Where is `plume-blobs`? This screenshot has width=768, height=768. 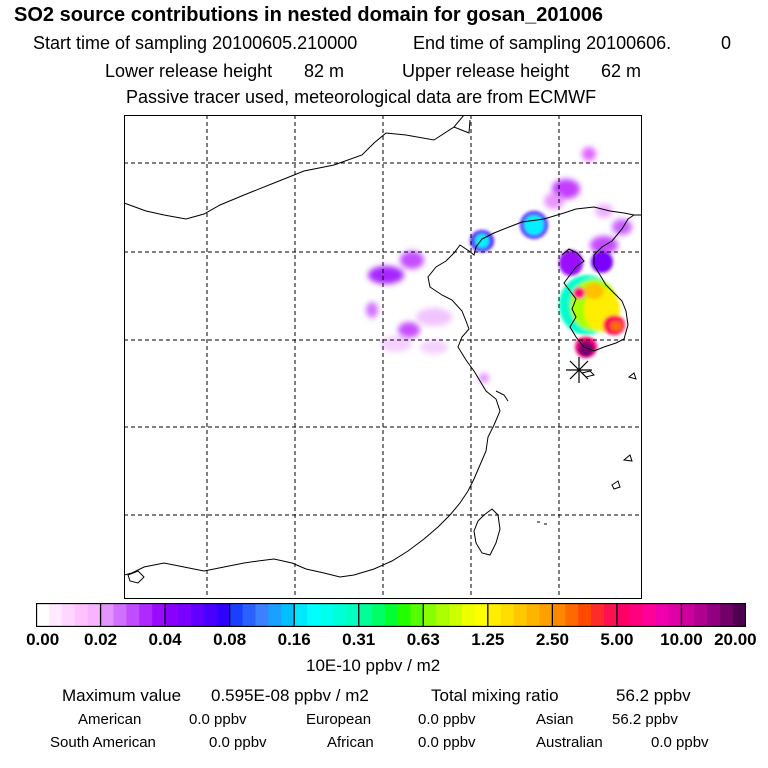
plume-blobs is located at coordinates (499, 265).